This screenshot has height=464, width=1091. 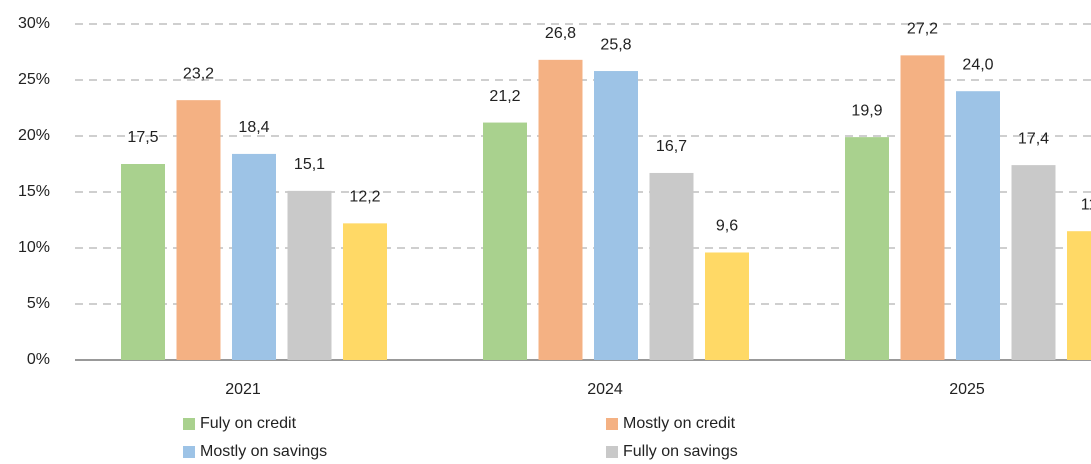 I want to click on data-label: 17,5, so click(x=142, y=137).